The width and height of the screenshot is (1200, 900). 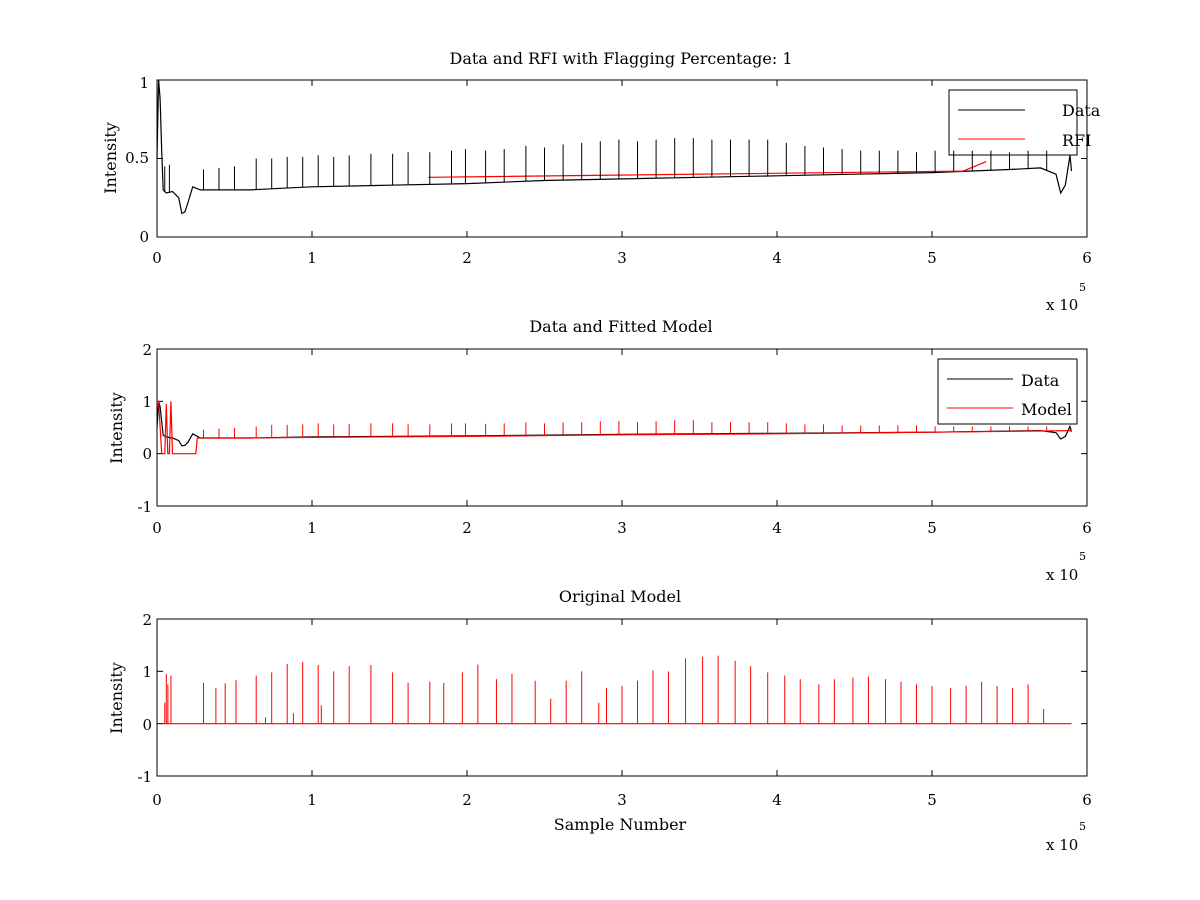 I want to click on chart-title: Data and RFI with Flagging Percentage: 1, so click(x=620, y=58).